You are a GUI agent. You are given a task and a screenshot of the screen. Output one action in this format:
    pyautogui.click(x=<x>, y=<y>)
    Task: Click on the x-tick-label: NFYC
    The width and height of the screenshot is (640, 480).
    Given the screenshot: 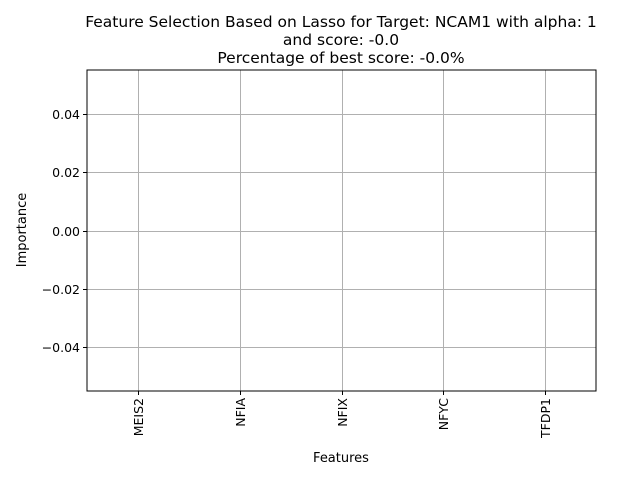 What is the action you would take?
    pyautogui.click(x=443, y=414)
    